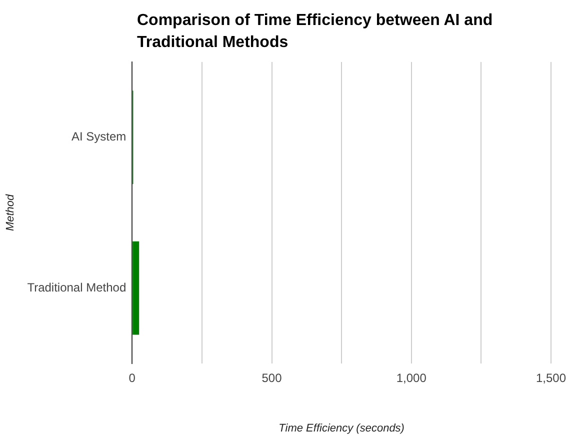 The image size is (574, 443). I want to click on y-axis-title: Method, so click(10, 212).